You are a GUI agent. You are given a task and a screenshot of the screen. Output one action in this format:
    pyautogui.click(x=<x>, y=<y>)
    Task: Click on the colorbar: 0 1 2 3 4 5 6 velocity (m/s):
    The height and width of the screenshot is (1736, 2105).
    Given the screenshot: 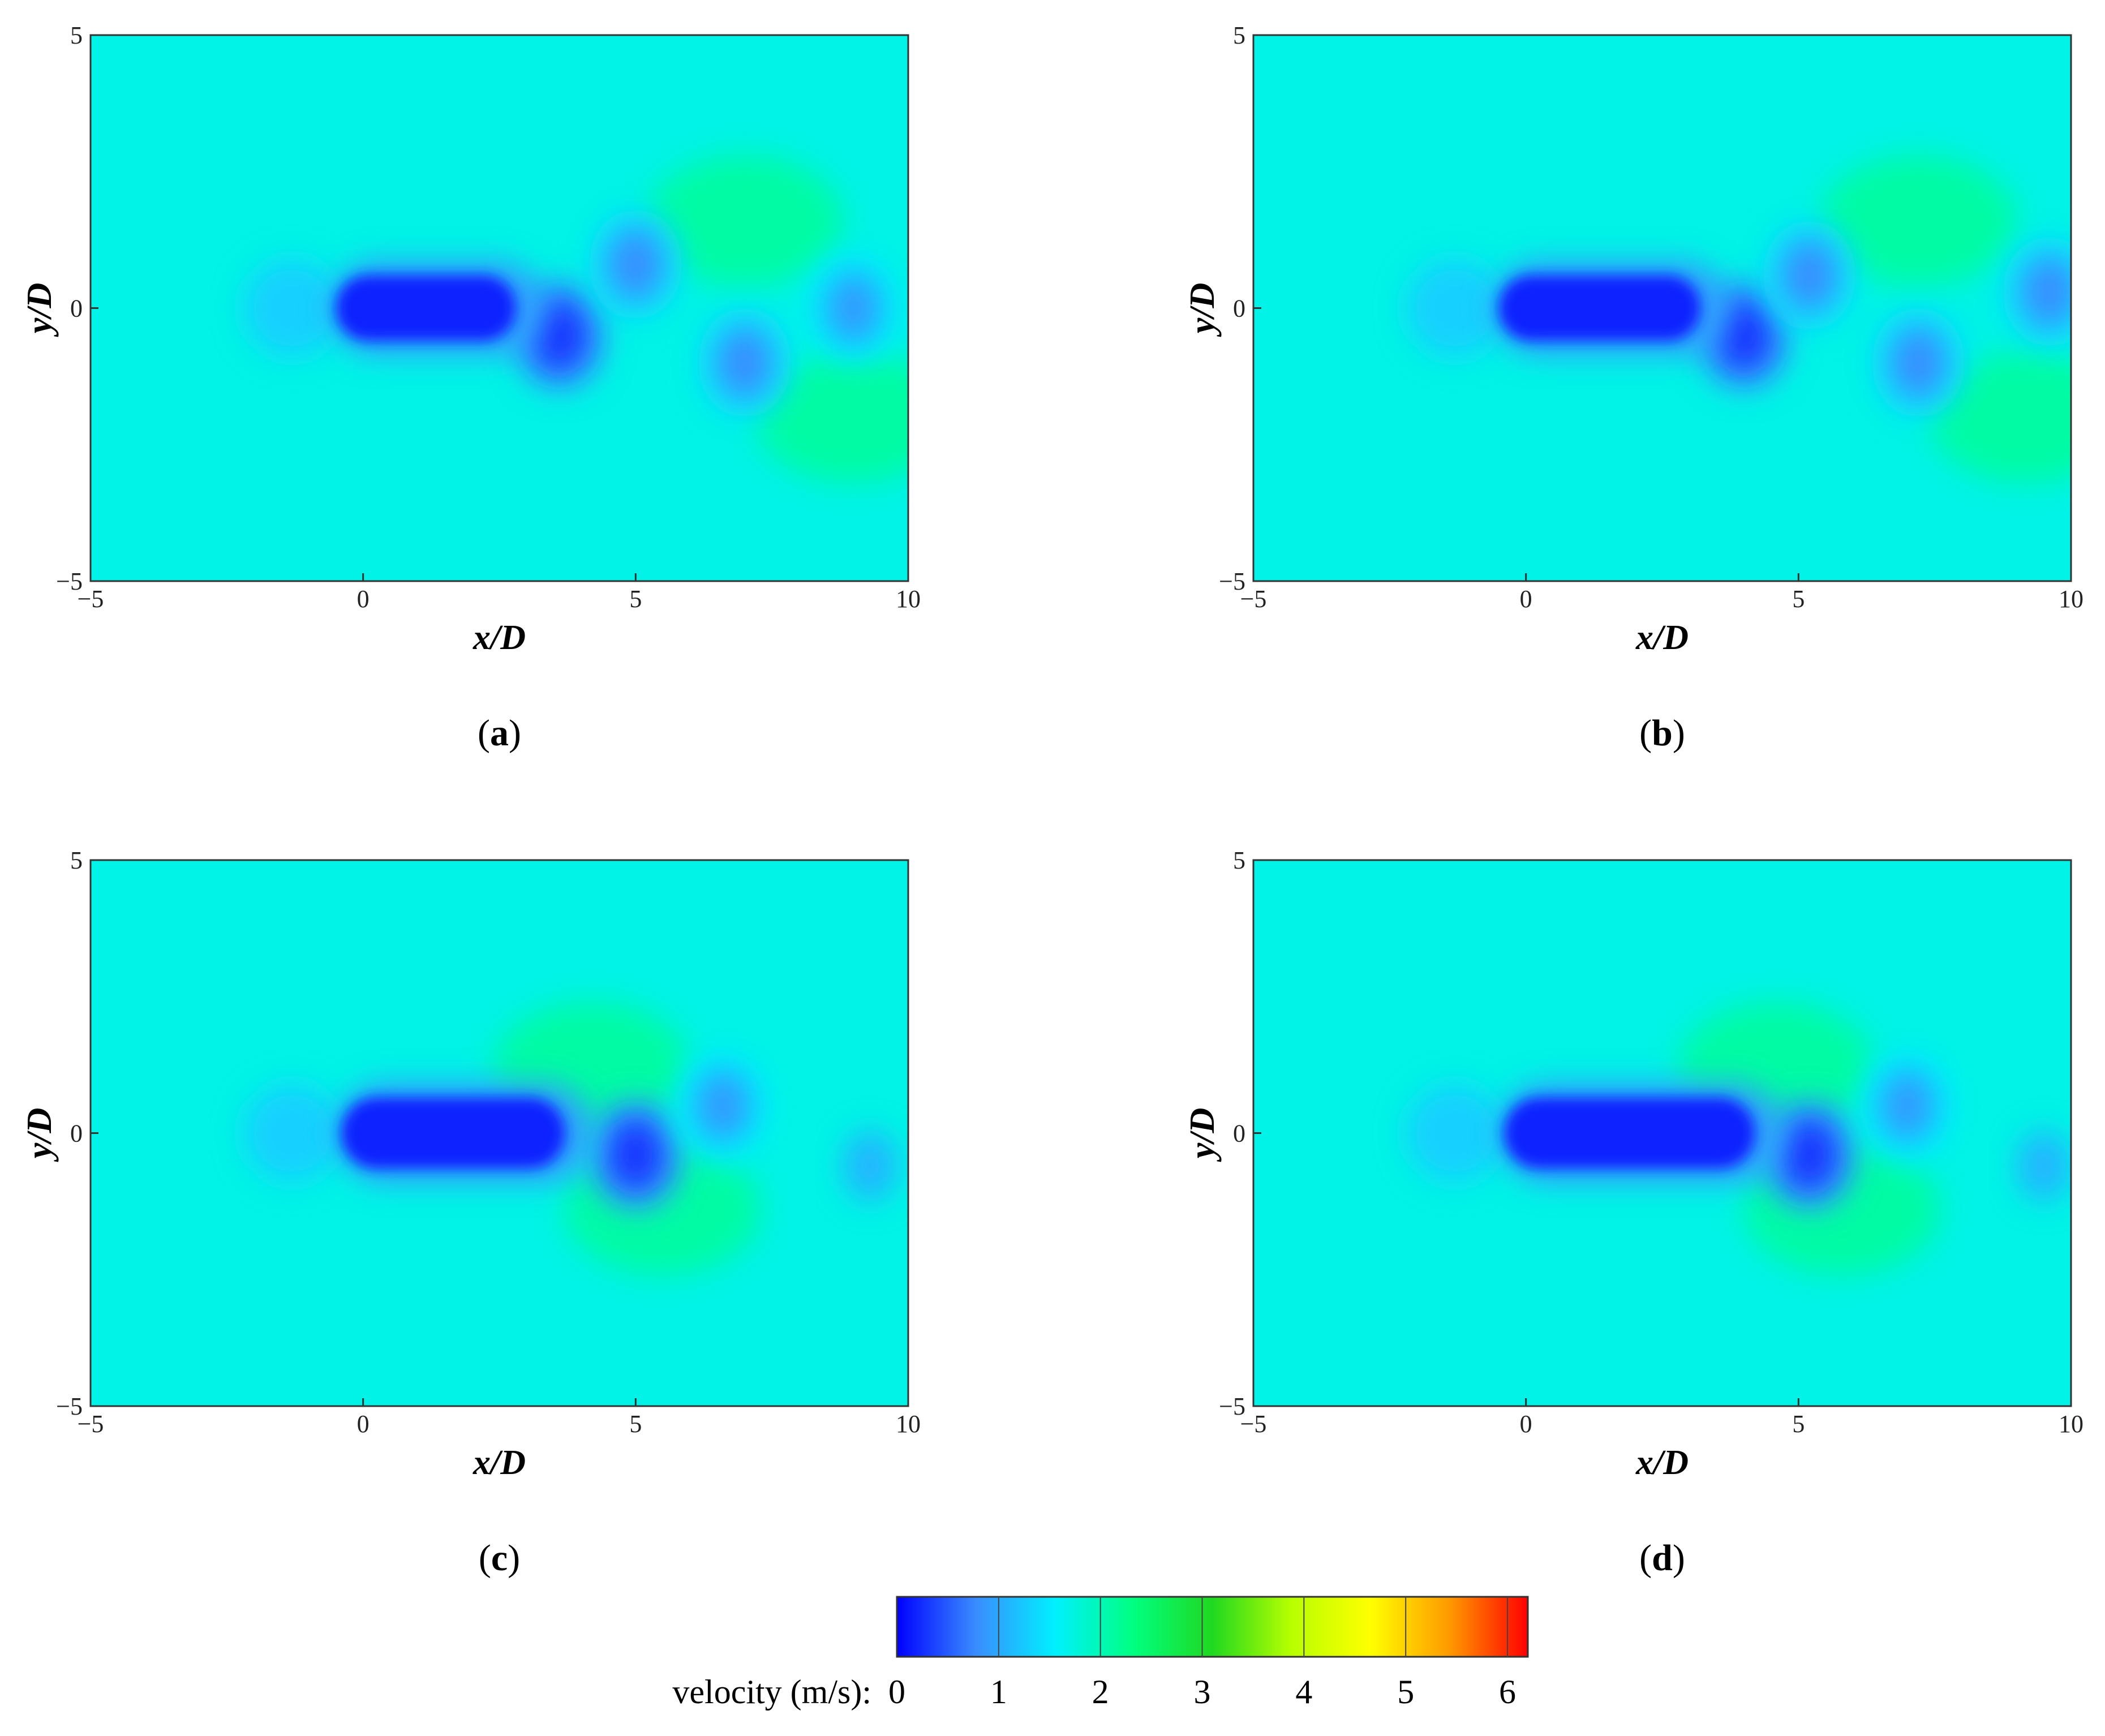 What is the action you would take?
    pyautogui.click(x=1100, y=1653)
    